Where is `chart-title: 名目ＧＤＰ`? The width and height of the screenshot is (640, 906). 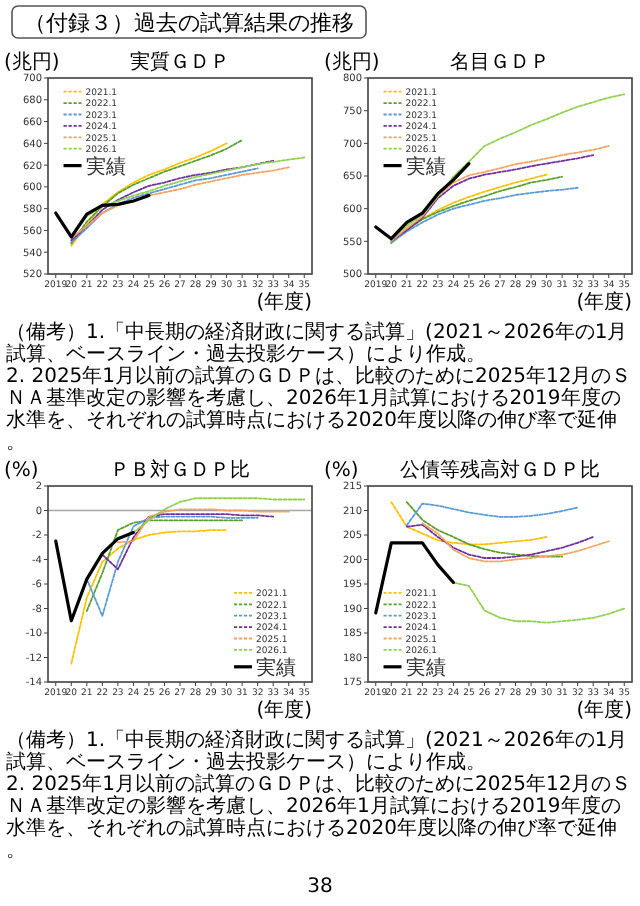 chart-title: 名目ＧＤＰ is located at coordinates (500, 62).